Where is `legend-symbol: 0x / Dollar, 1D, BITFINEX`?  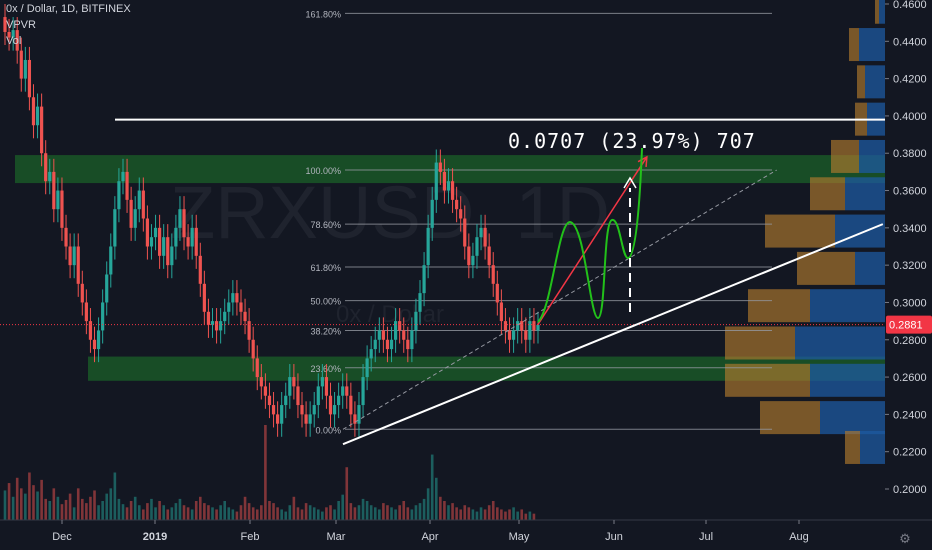
legend-symbol: 0x / Dollar, 1D, BITFINEX is located at coordinates (68, 9).